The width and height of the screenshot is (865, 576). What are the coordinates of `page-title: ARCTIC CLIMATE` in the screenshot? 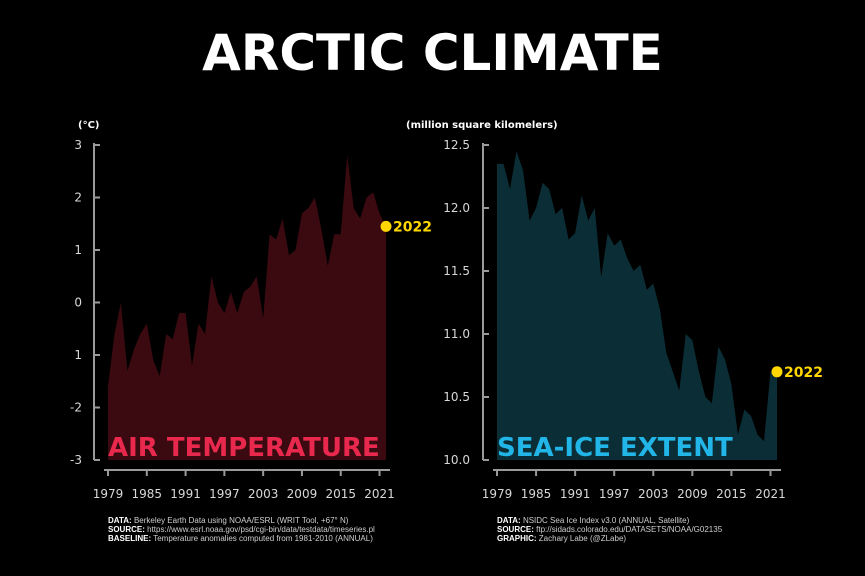 It's located at (432, 53).